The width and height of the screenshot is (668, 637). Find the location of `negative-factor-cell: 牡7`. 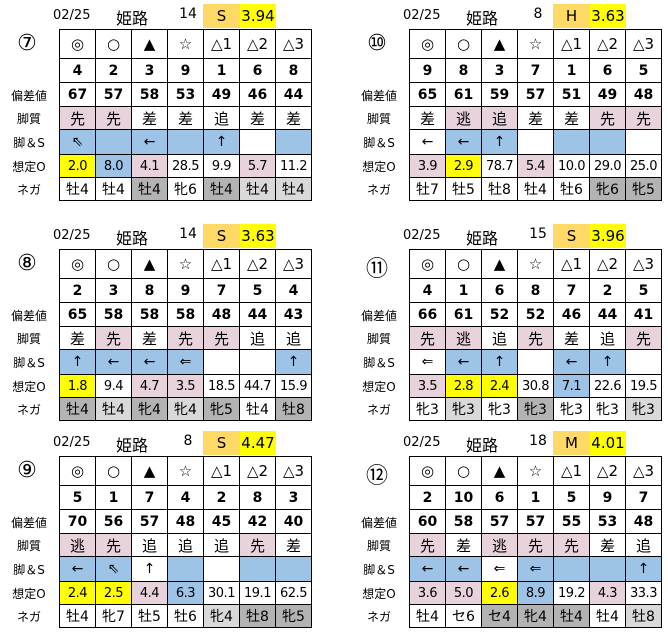

negative-factor-cell: 牡7 is located at coordinates (427, 189).